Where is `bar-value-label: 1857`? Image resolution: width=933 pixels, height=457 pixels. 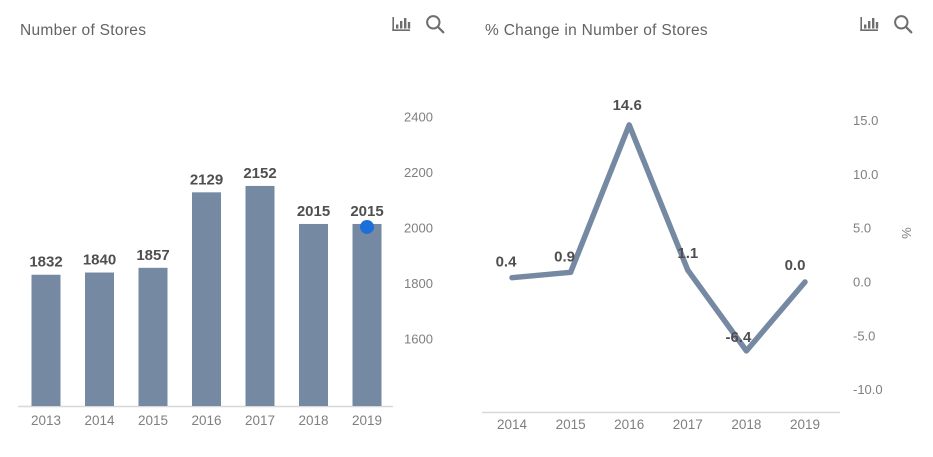 bar-value-label: 1857 is located at coordinates (152, 255).